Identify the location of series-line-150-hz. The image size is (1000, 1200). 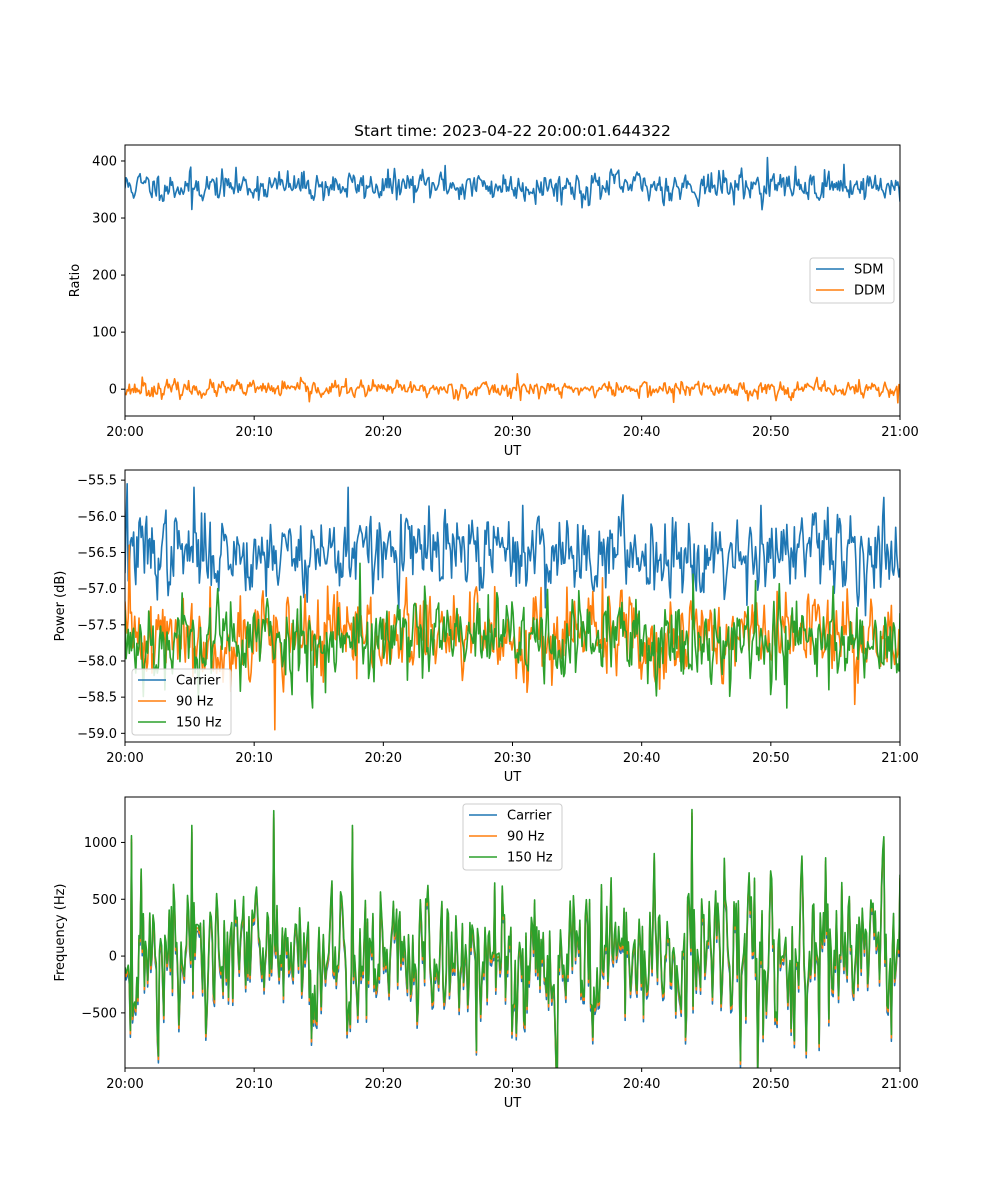
(512, 635).